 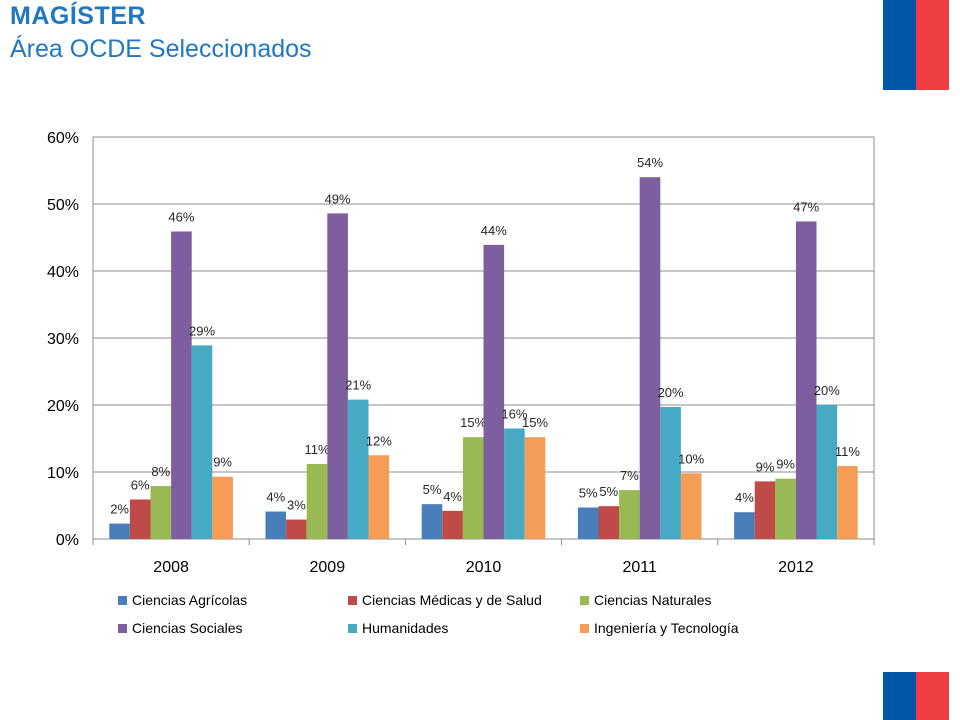 What do you see at coordinates (171, 567) in the screenshot?
I see `x-tick-label: 2008` at bounding box center [171, 567].